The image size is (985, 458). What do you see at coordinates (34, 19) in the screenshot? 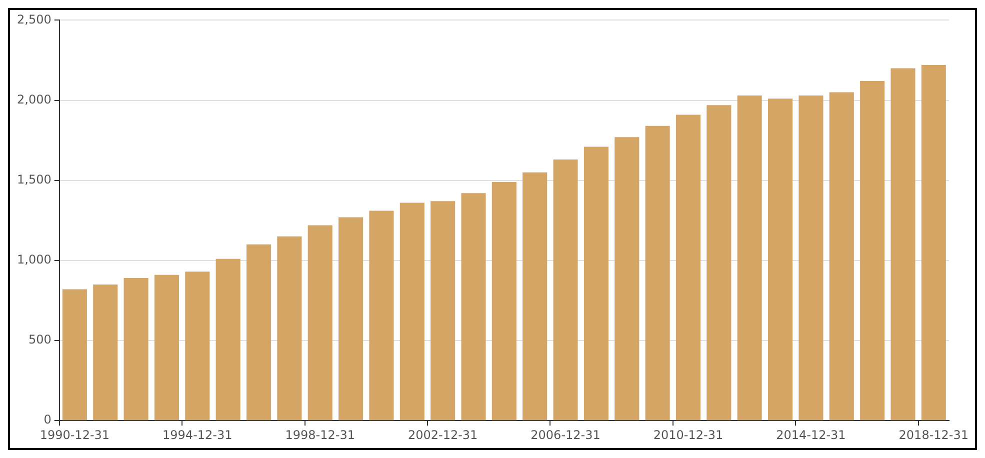
I see `y-tick-label: 2,500` at bounding box center [34, 19].